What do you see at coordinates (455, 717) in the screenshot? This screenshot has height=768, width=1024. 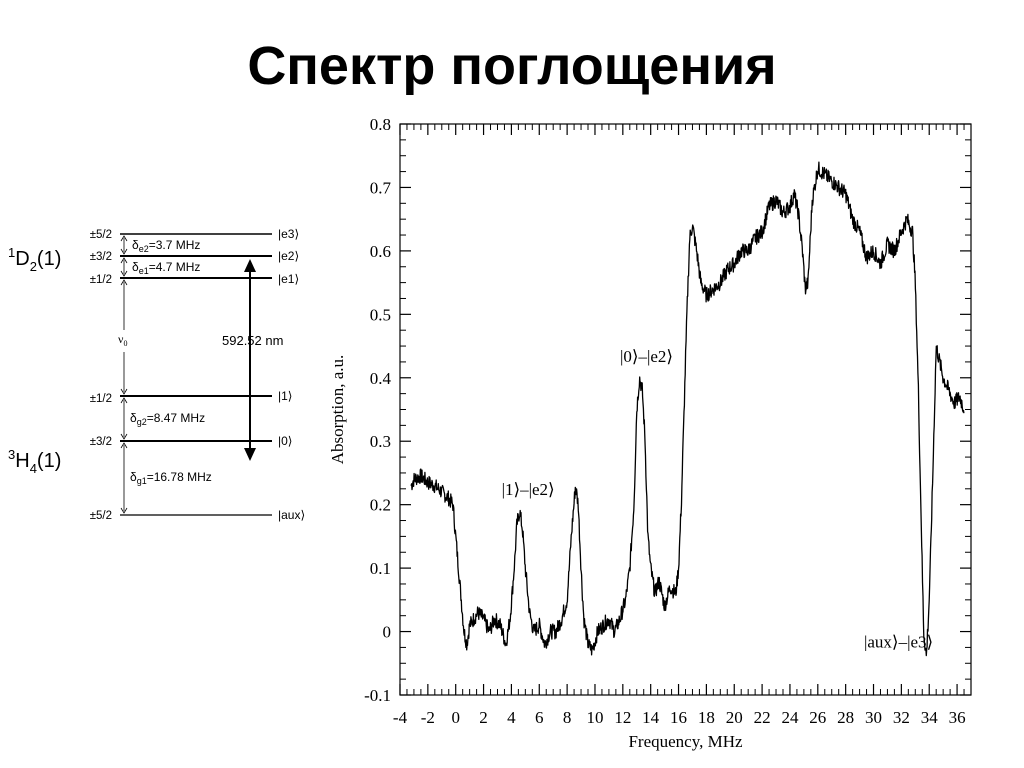 I see `x-tick-label: 0` at bounding box center [455, 717].